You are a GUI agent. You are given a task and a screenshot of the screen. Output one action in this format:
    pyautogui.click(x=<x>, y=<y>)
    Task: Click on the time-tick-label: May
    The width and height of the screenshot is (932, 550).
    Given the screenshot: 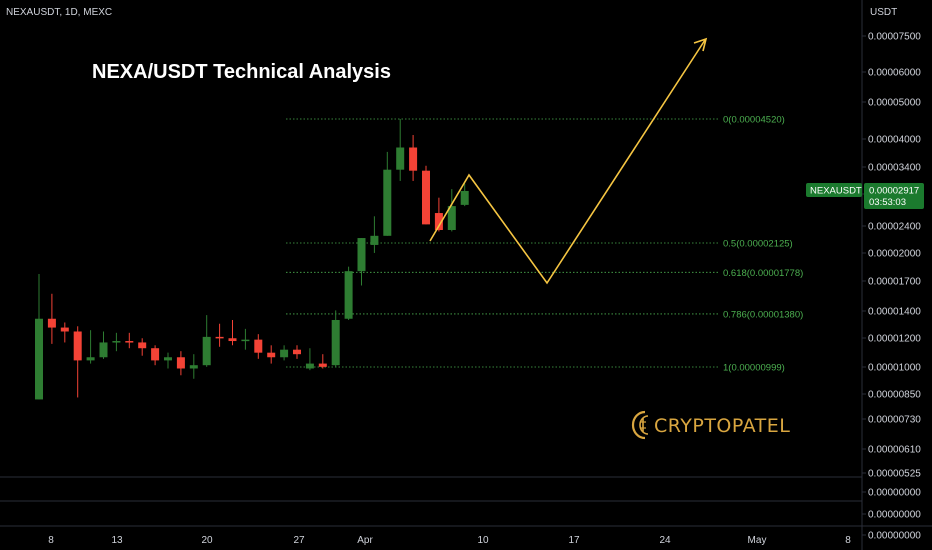 What is the action you would take?
    pyautogui.click(x=757, y=540)
    